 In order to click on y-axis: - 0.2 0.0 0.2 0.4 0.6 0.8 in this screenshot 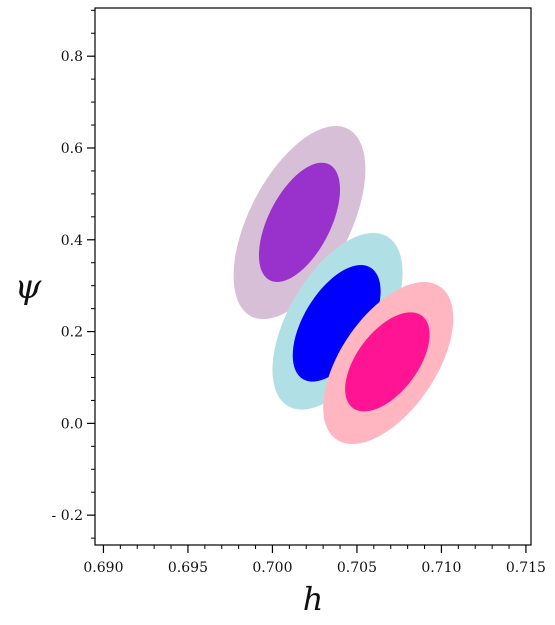, I will do `click(73, 274)`.